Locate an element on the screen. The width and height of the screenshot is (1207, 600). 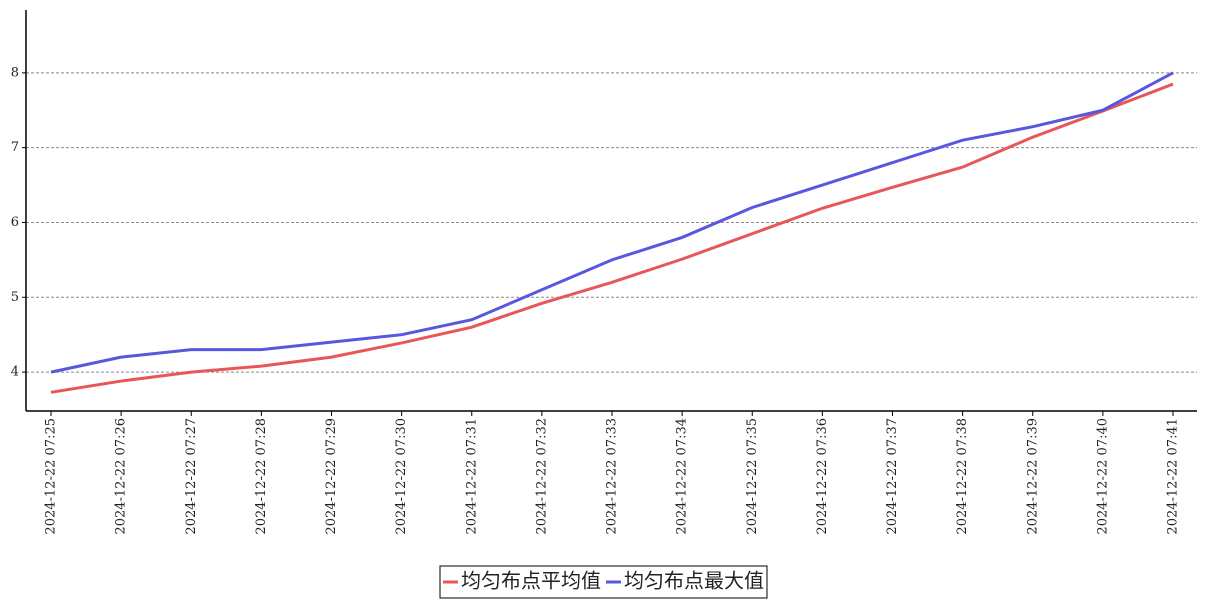
x-tick-label: 2024-12-22 07:26 is located at coordinates (121, 476).